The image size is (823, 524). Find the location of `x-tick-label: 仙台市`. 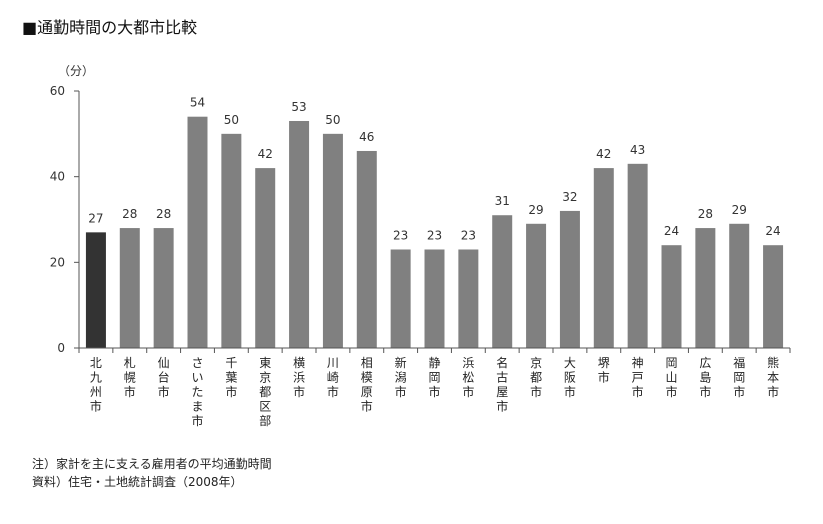

x-tick-label: 仙台市 is located at coordinates (164, 377).